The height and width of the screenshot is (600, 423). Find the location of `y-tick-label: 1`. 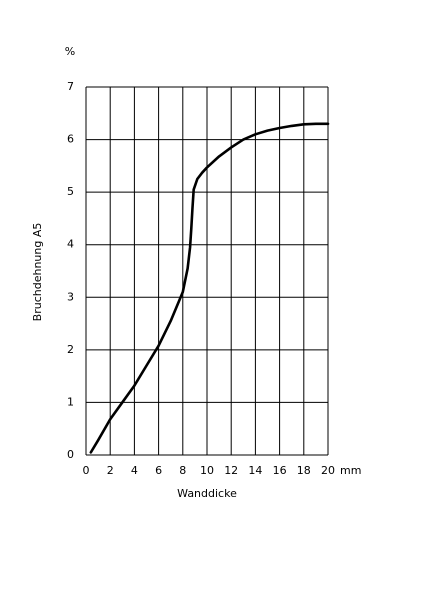

y-tick-label: 1 is located at coordinates (70, 401).